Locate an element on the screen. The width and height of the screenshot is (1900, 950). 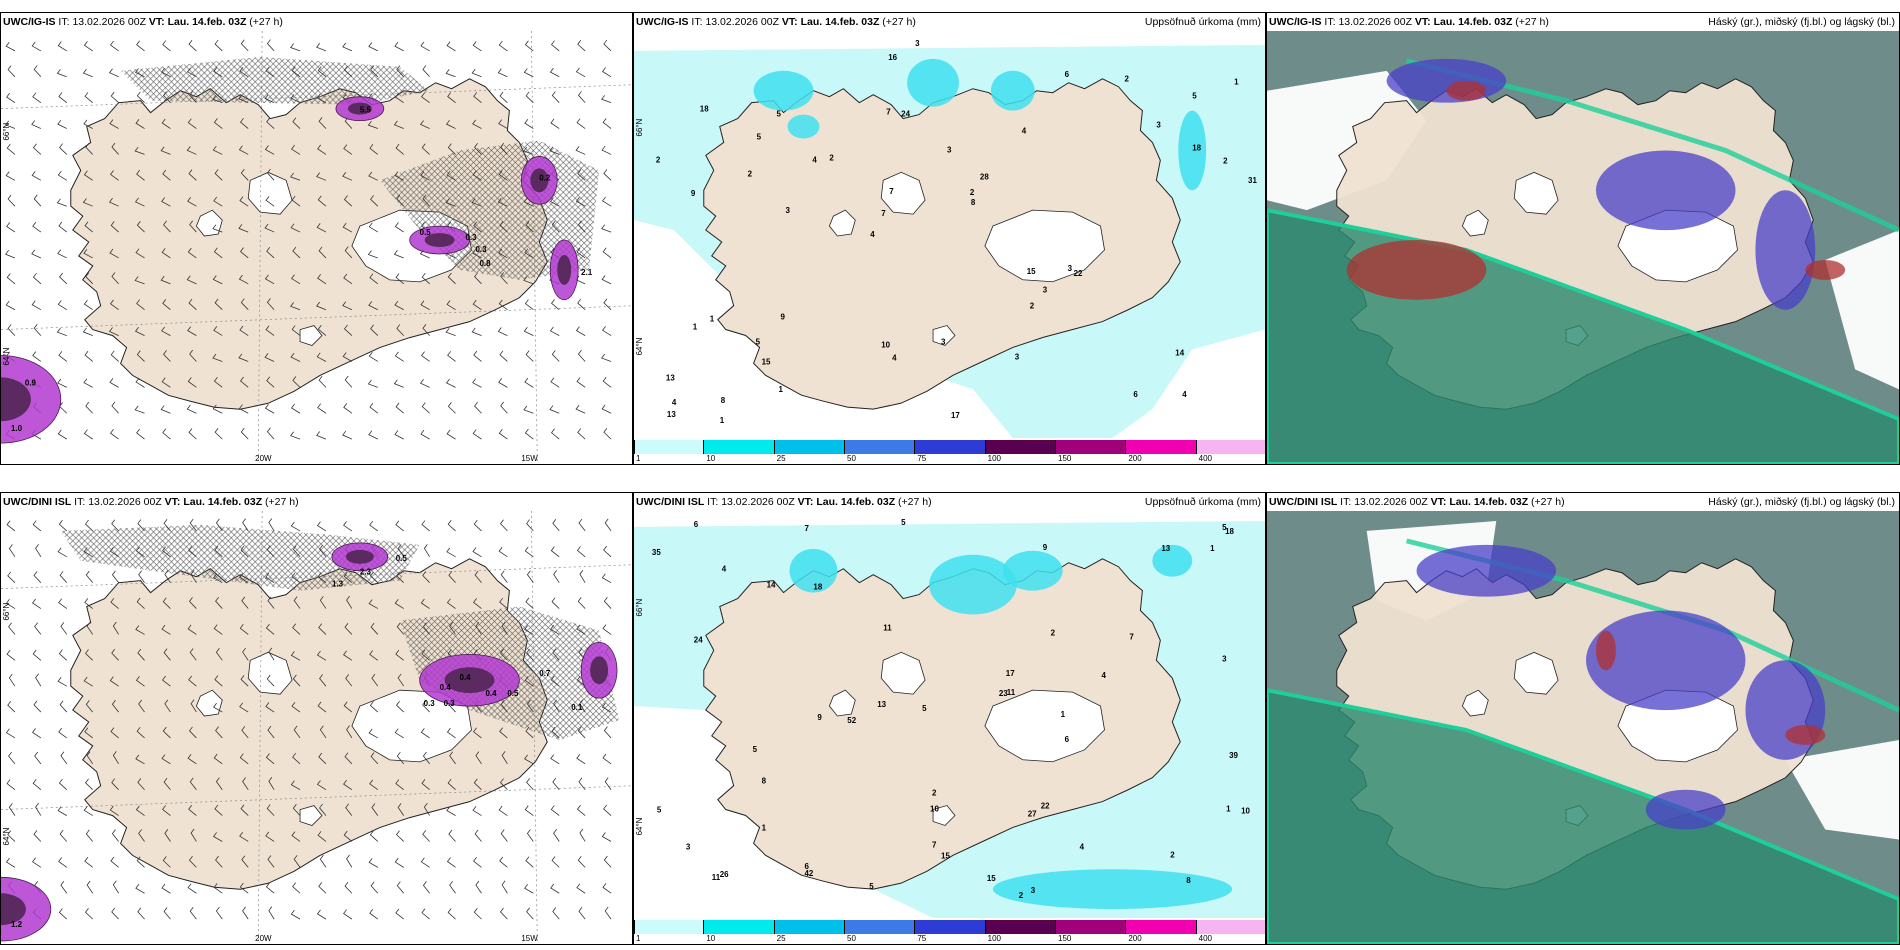
precip-value-label: 39 is located at coordinates (1233, 755).